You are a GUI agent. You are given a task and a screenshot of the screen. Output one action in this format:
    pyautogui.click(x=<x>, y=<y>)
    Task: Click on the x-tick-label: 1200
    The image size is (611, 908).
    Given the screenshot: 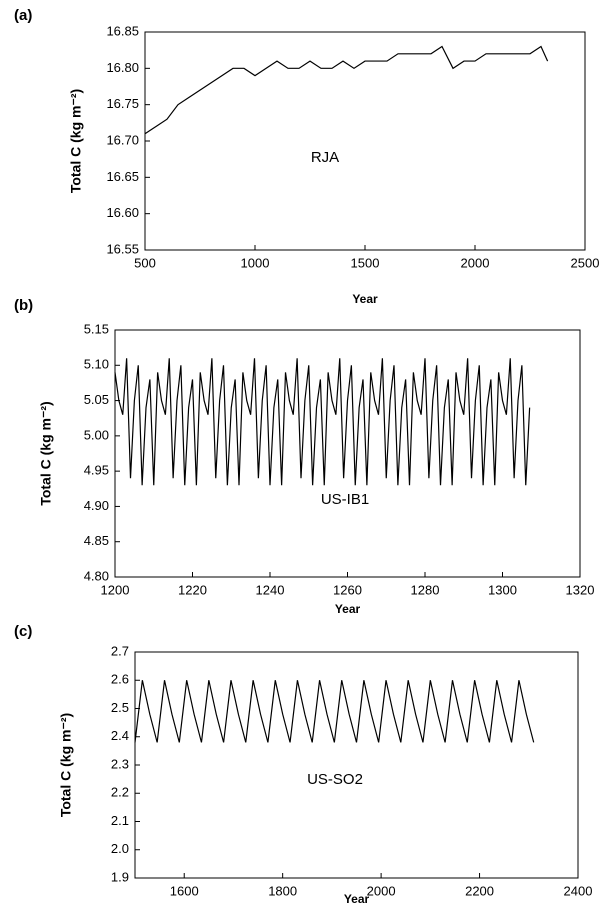 What is the action you would take?
    pyautogui.click(x=115, y=589)
    